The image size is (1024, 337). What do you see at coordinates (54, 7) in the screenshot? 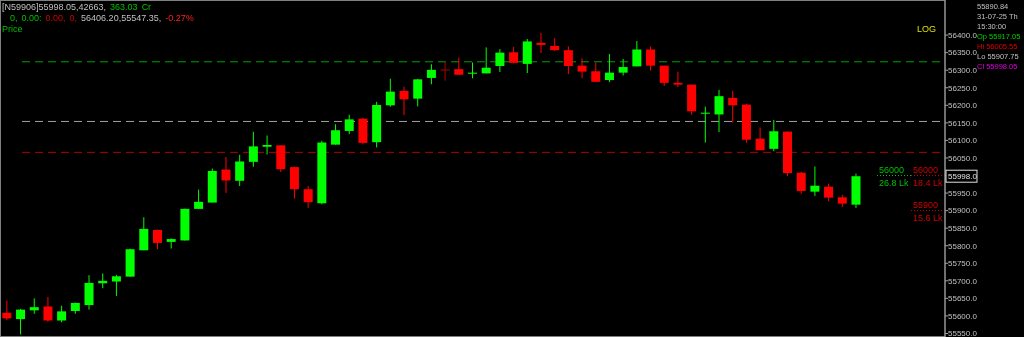
I see `annotation: [N59906]55998.05,42663,` at bounding box center [54, 7].